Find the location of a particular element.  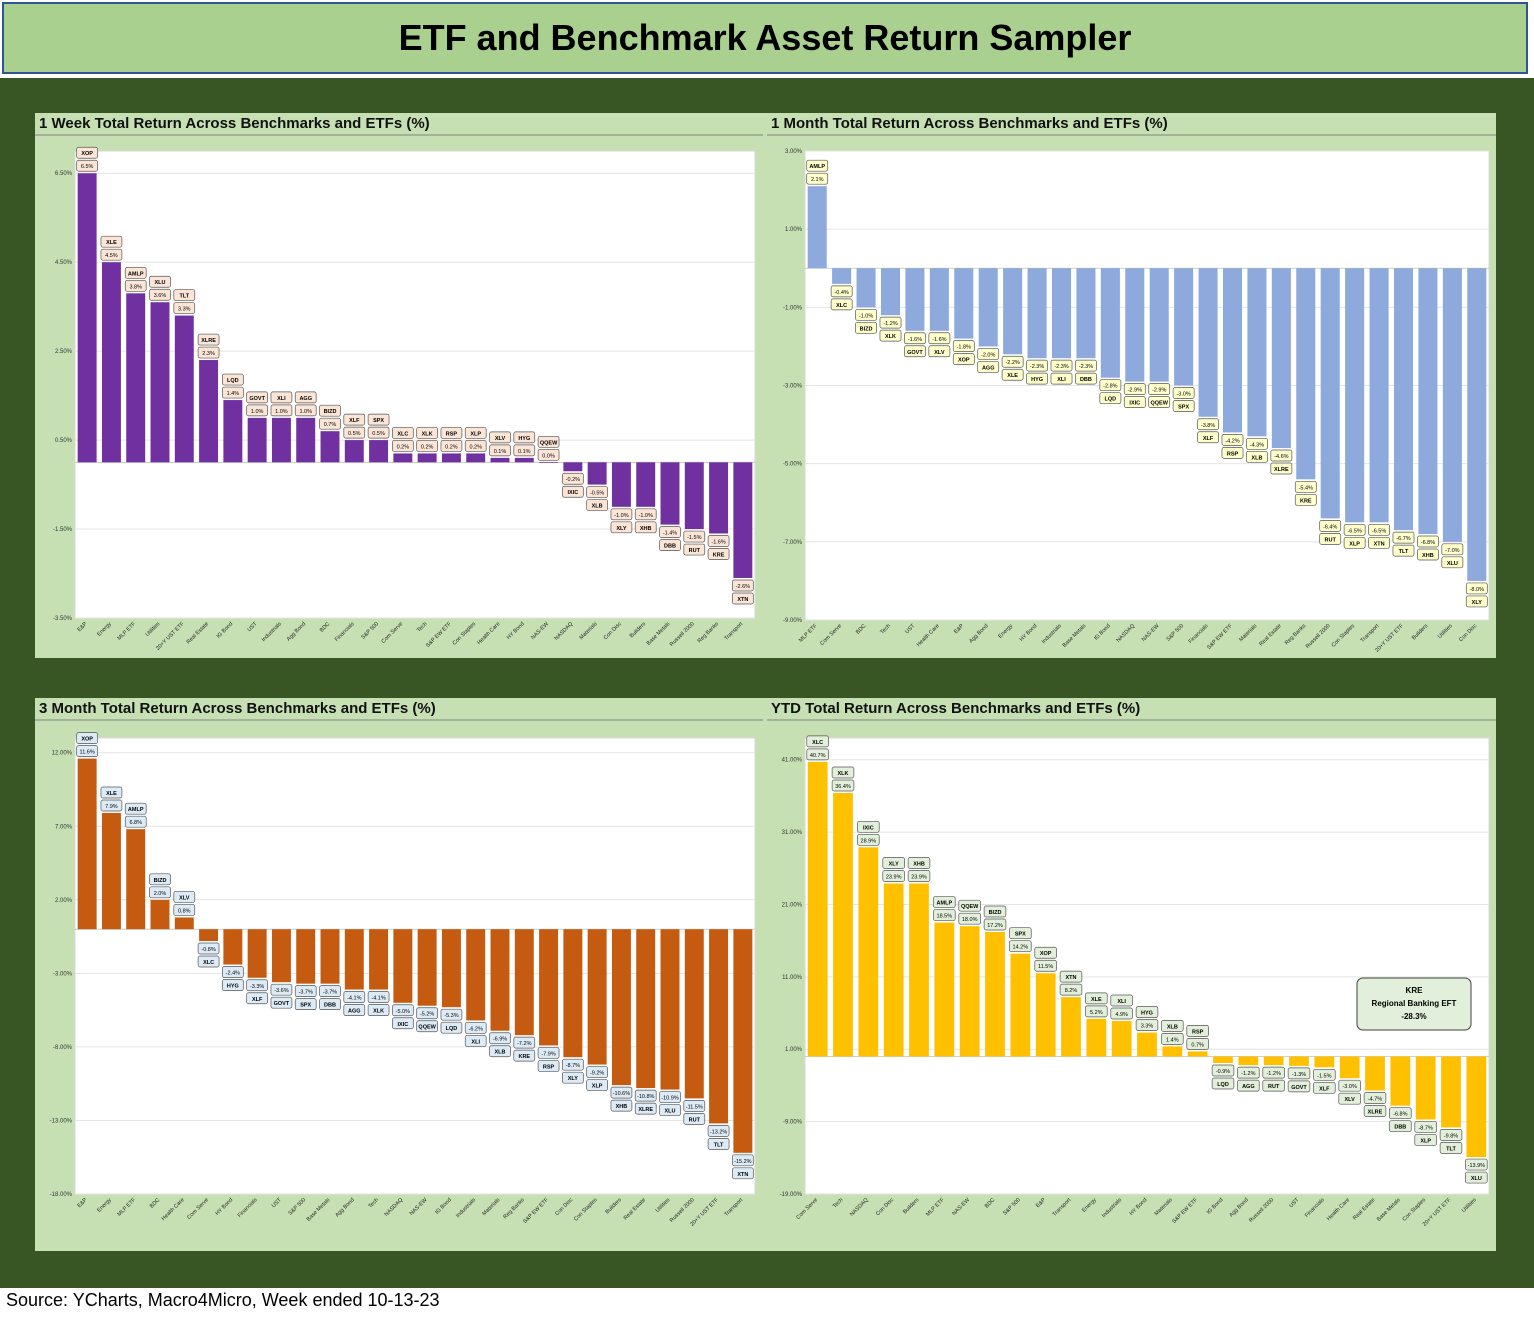

value-label: -7.9% is located at coordinates (548, 1054).